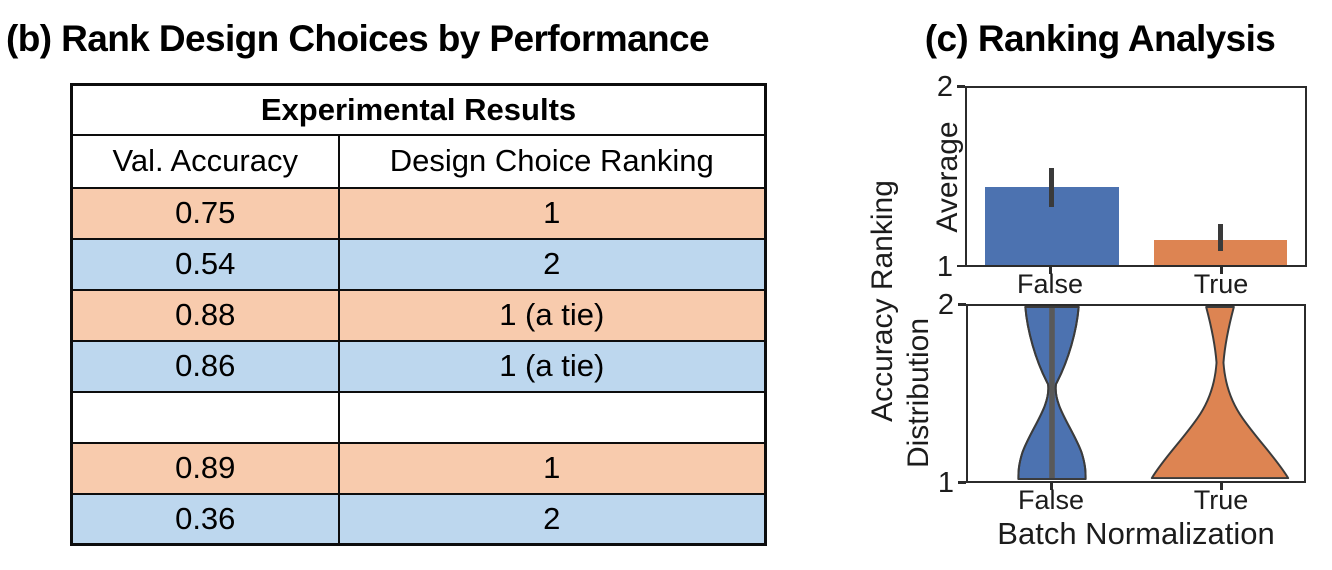 This screenshot has height=570, width=1332. I want to click on column-header-val-accuracy: Val. Accuracy, so click(205, 161).